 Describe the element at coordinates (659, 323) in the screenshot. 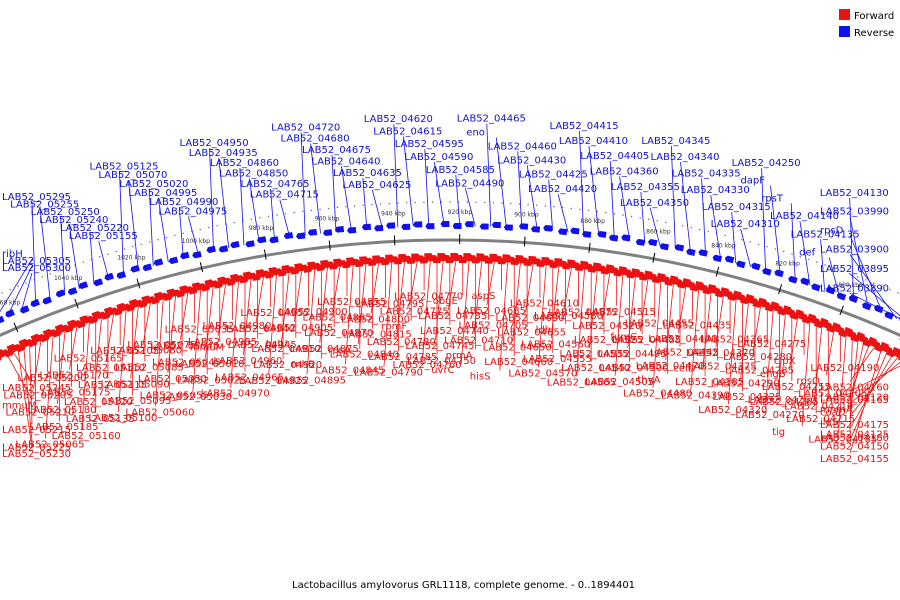

I see `forward-gene-label: LAB52_04455` at that location.